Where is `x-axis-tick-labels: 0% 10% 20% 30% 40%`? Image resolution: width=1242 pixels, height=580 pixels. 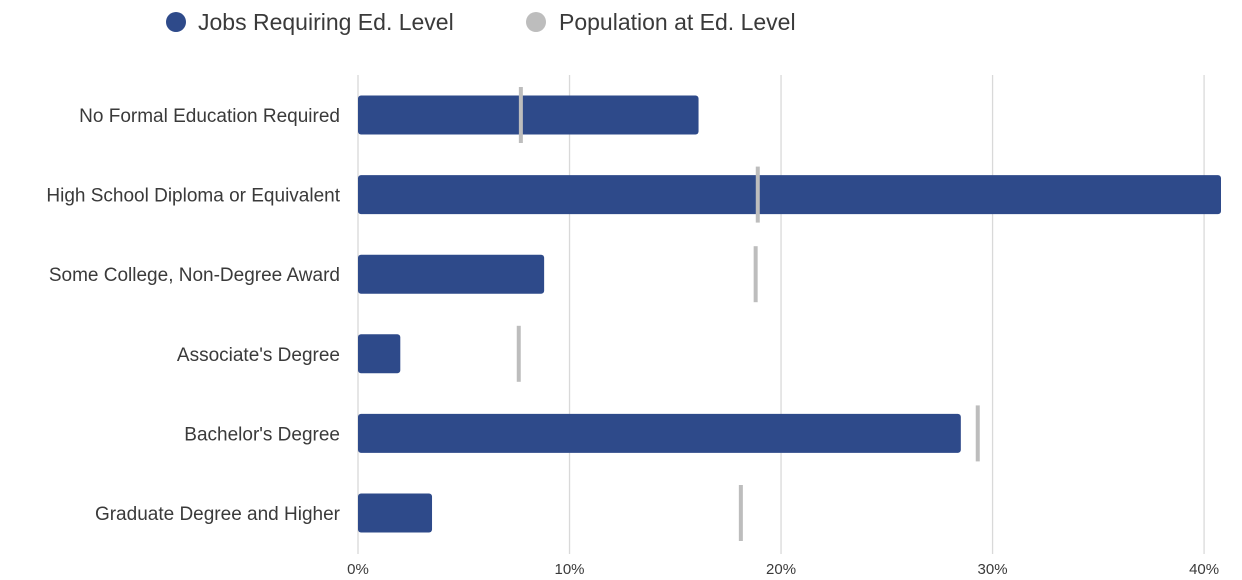 x-axis-tick-labels: 0% 10% 20% 30% 40% is located at coordinates (783, 569).